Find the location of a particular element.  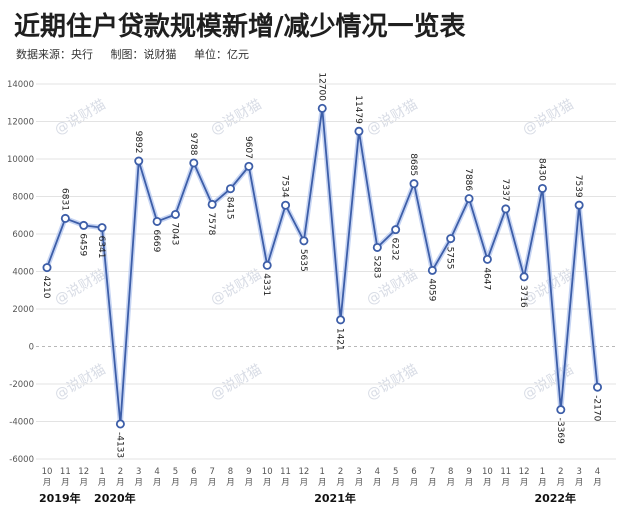

y-tick-label: 2000 is located at coordinates (23, 310).